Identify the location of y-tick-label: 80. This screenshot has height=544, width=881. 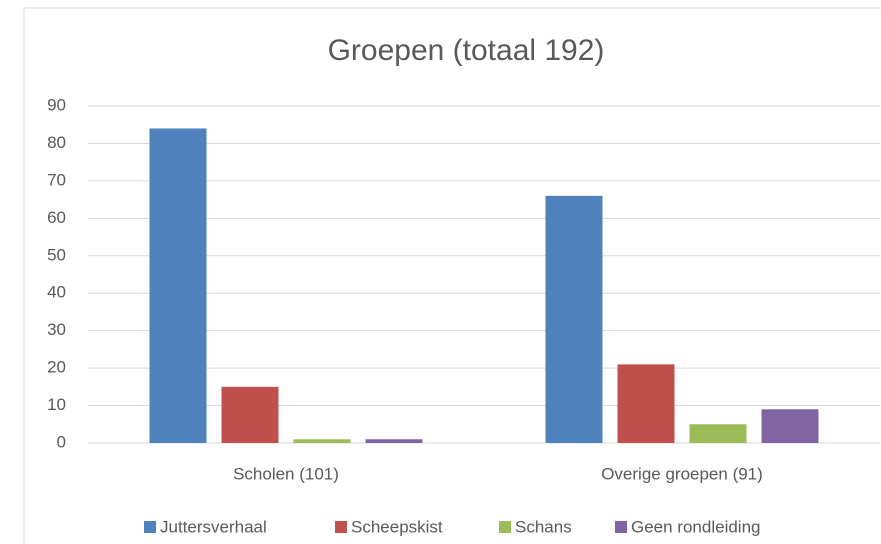
(56, 142).